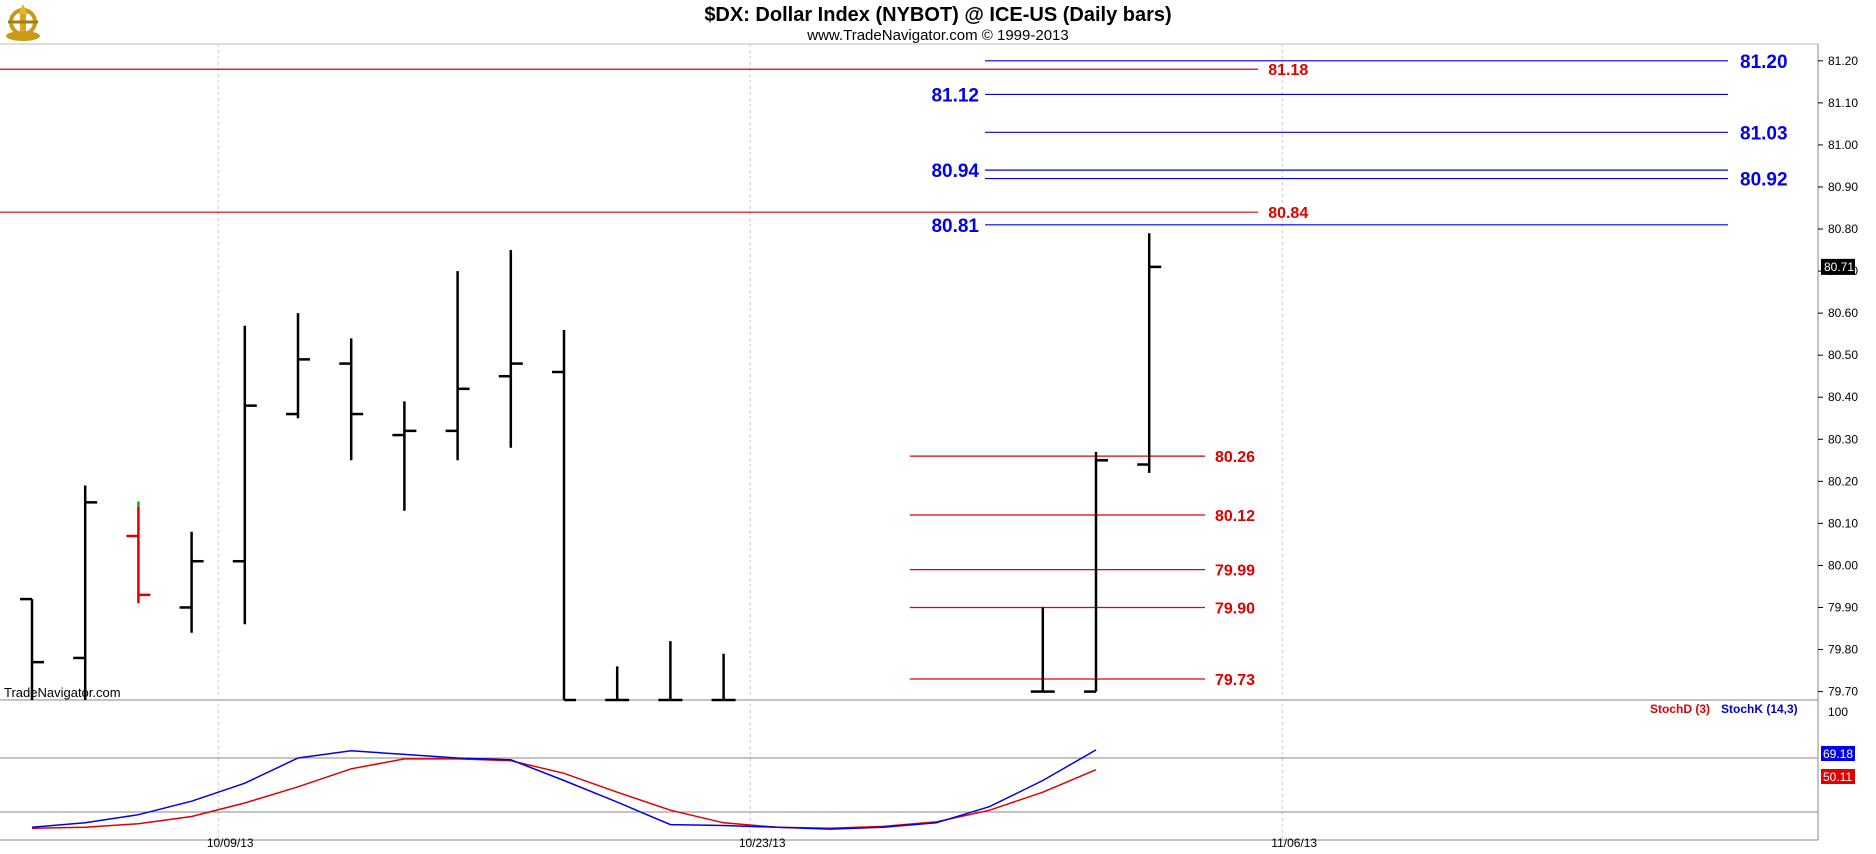  What do you see at coordinates (1759, 709) in the screenshot?
I see `stoch-legend-k: StochK (14,3)` at bounding box center [1759, 709].